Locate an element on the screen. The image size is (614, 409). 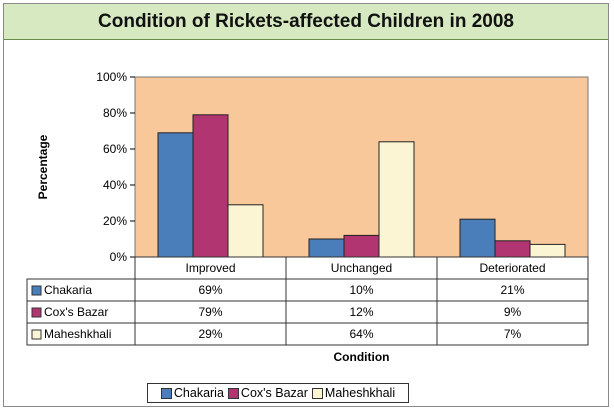
data-label: 21% is located at coordinates (512, 290).